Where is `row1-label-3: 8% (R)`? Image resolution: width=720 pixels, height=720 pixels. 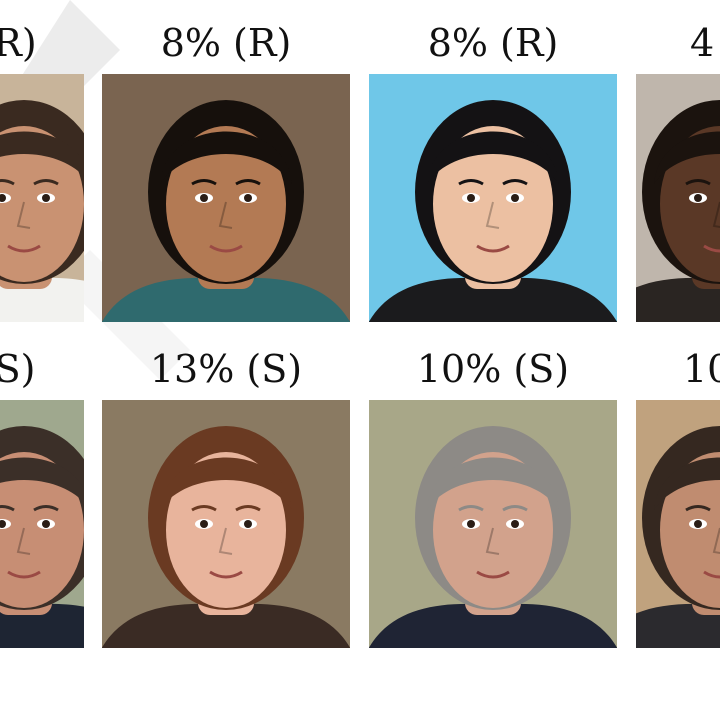 row1-label-3: 8% (R) is located at coordinates (493, 43).